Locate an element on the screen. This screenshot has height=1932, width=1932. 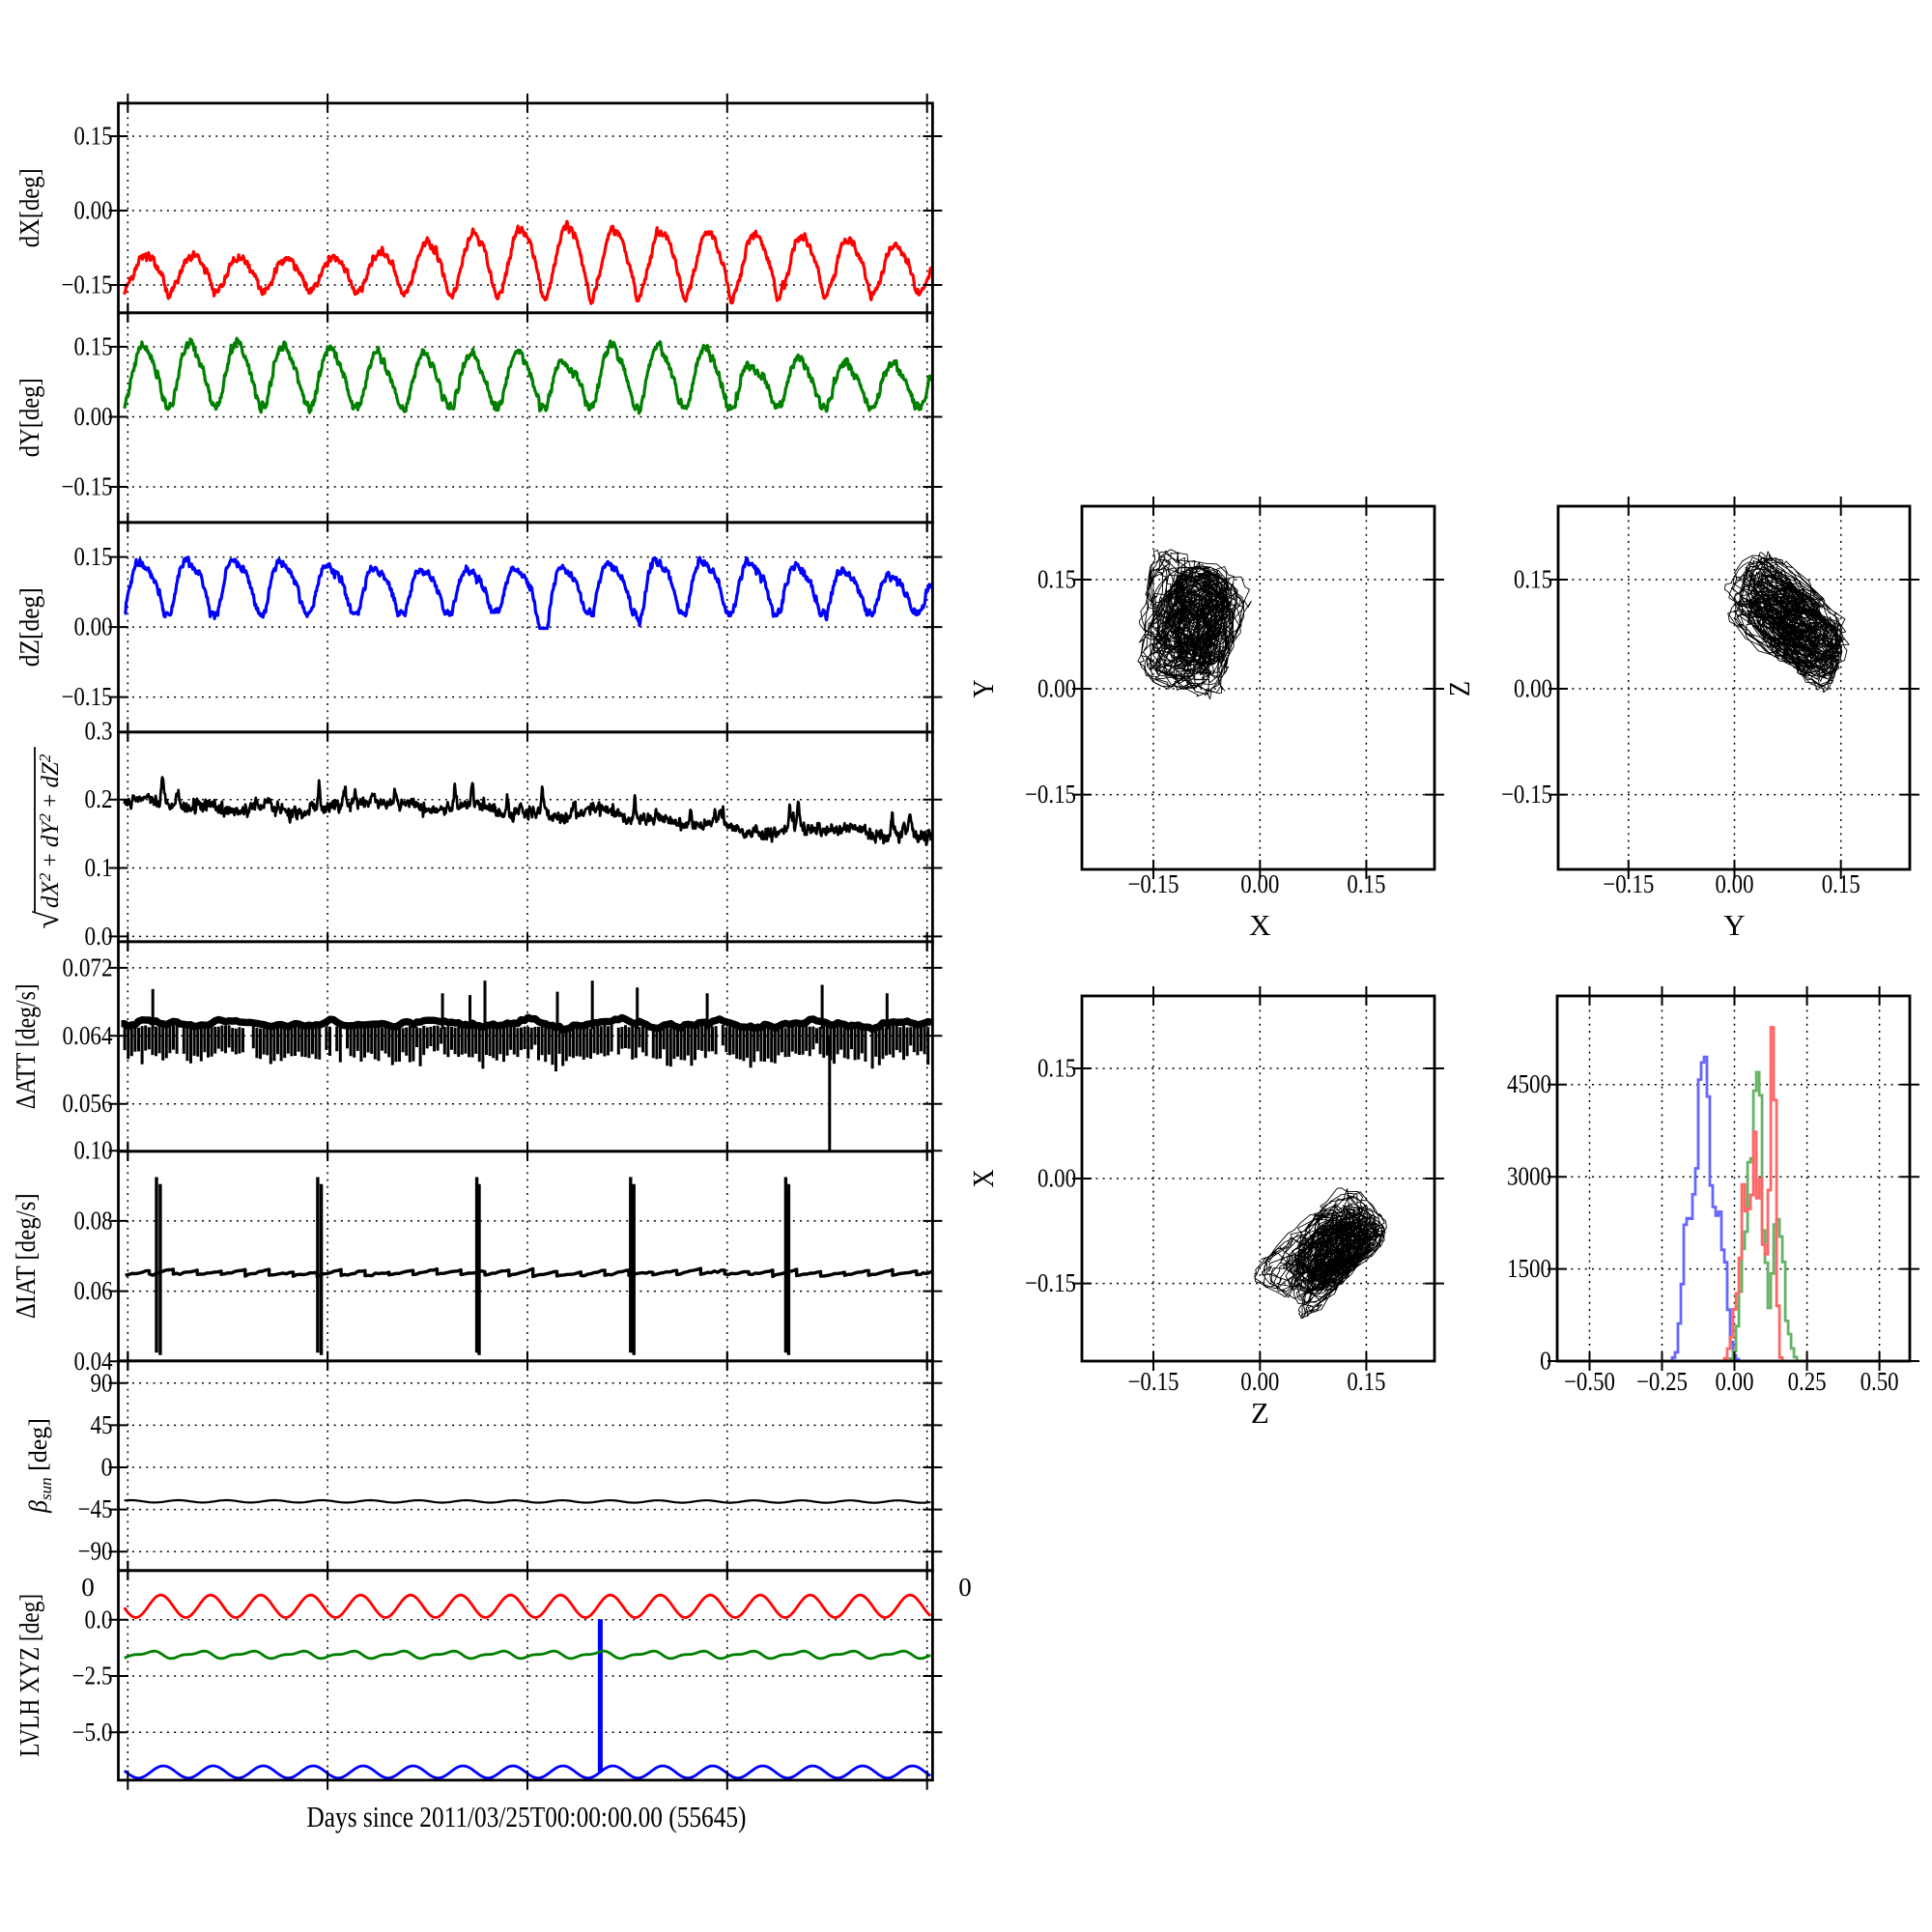
svg-text: dY[deg] is located at coordinates (29, 417).